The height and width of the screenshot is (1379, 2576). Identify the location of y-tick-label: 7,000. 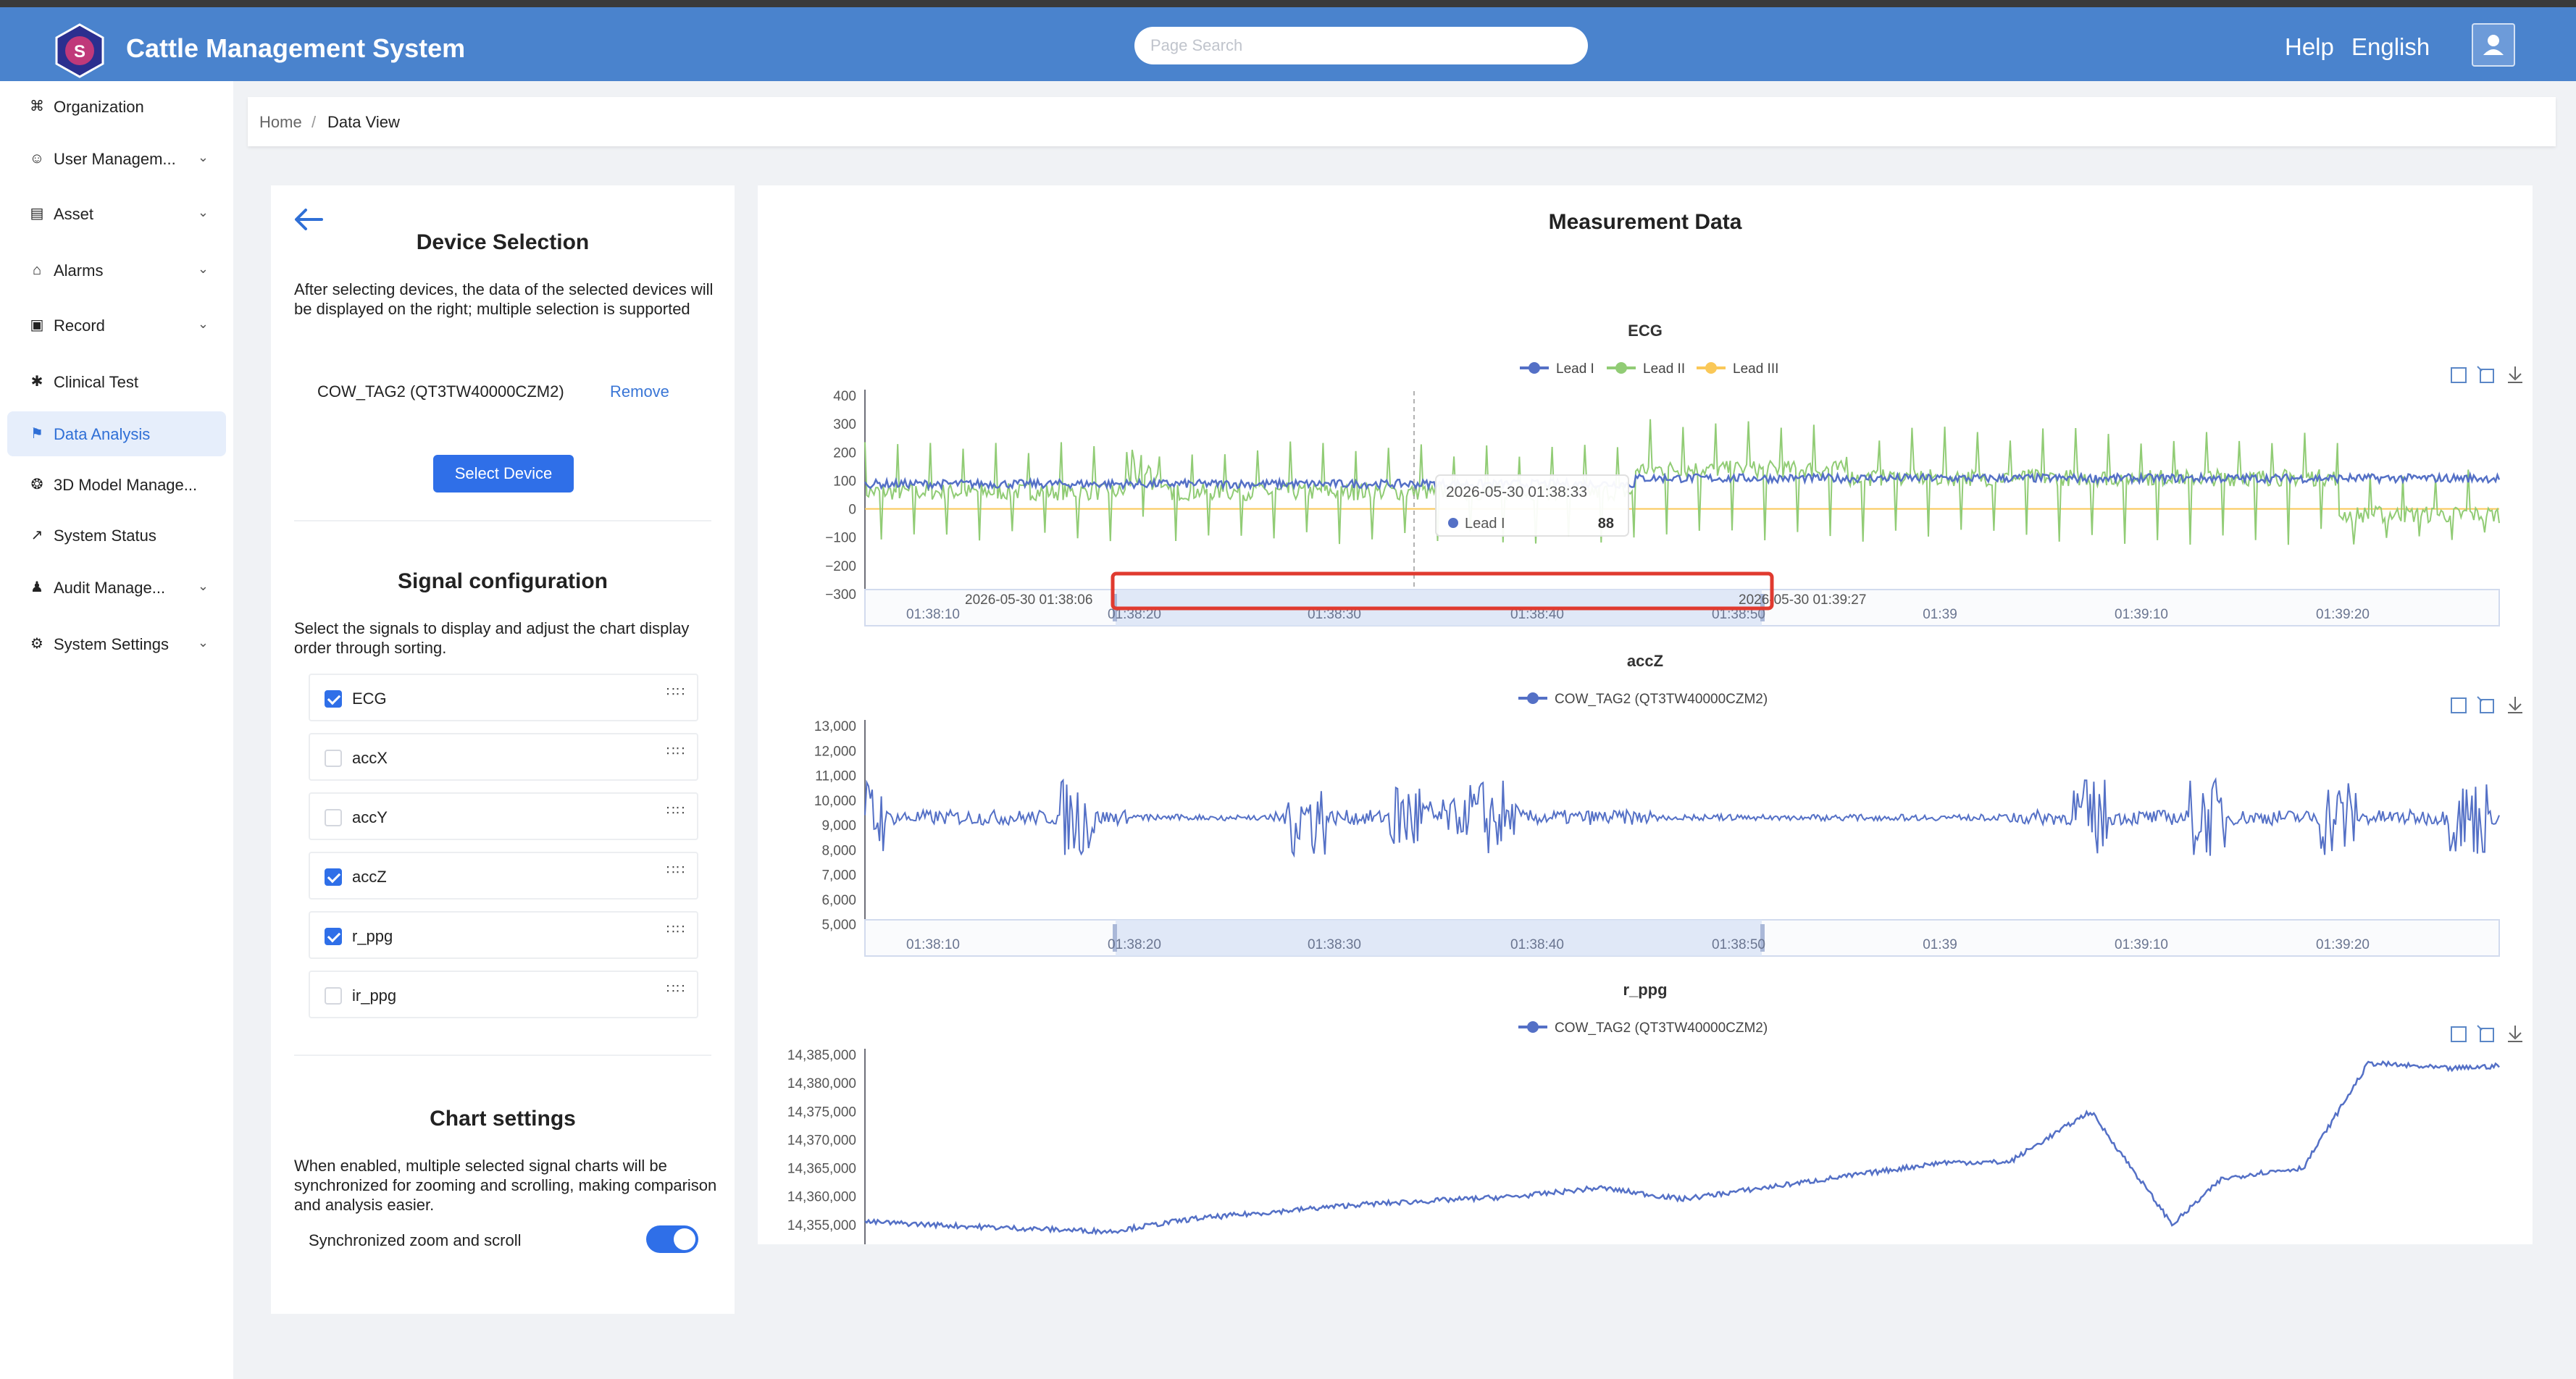
(838, 876).